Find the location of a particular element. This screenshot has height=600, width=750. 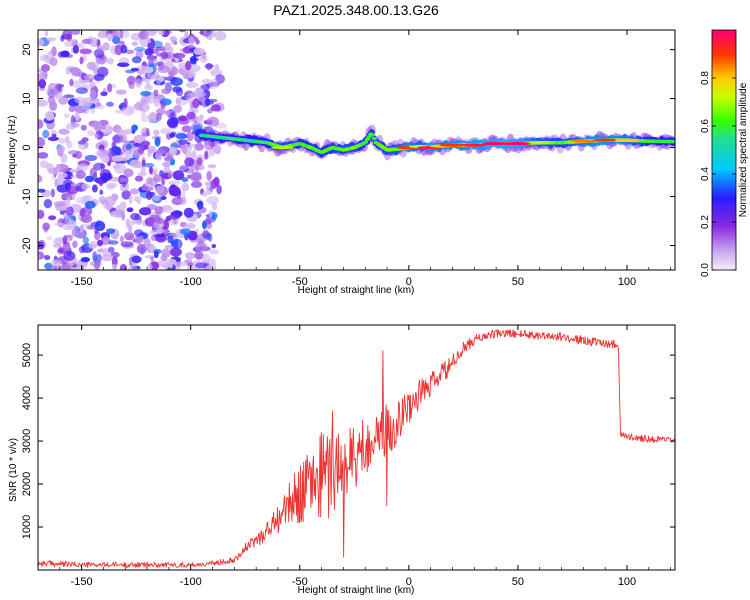

ridge-core is located at coordinates (373, 135).